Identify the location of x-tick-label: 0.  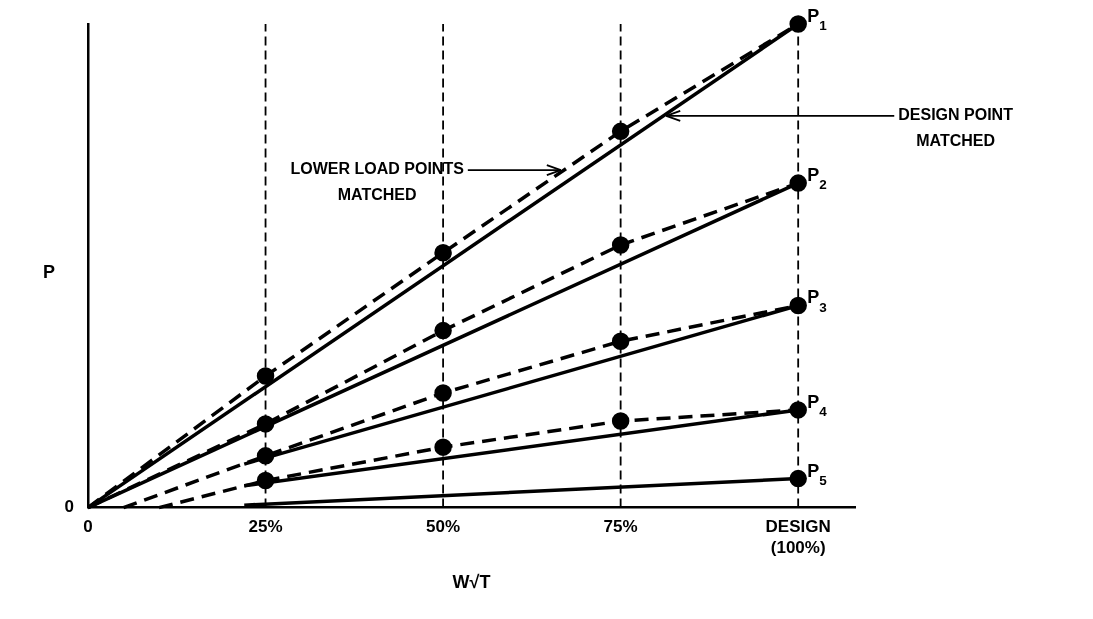
(88, 527).